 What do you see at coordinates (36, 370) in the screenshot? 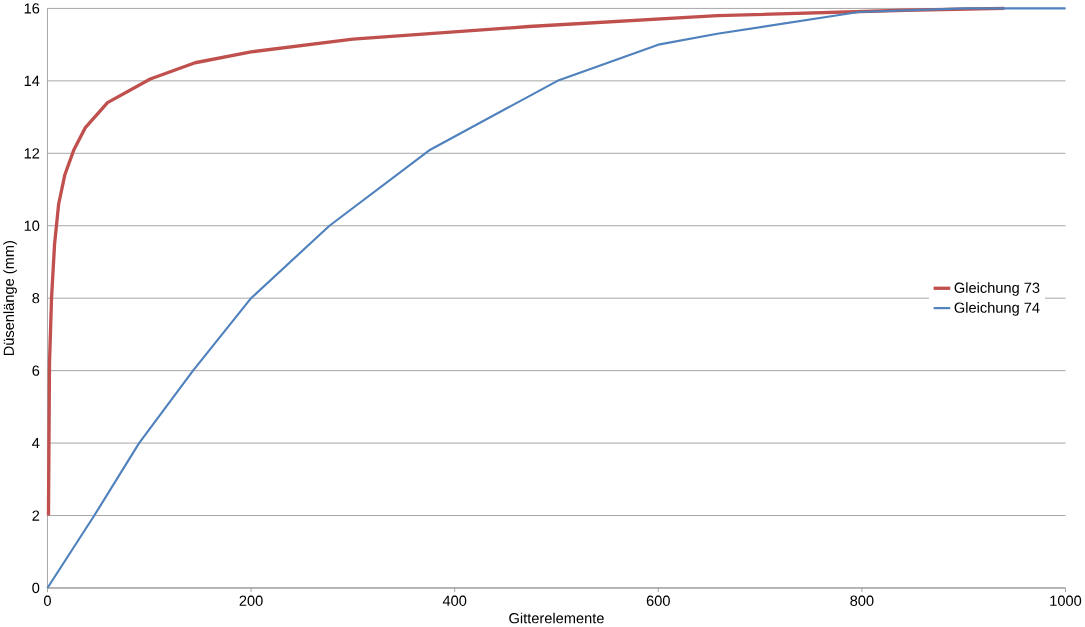
I see `y-tick-label: 6` at bounding box center [36, 370].